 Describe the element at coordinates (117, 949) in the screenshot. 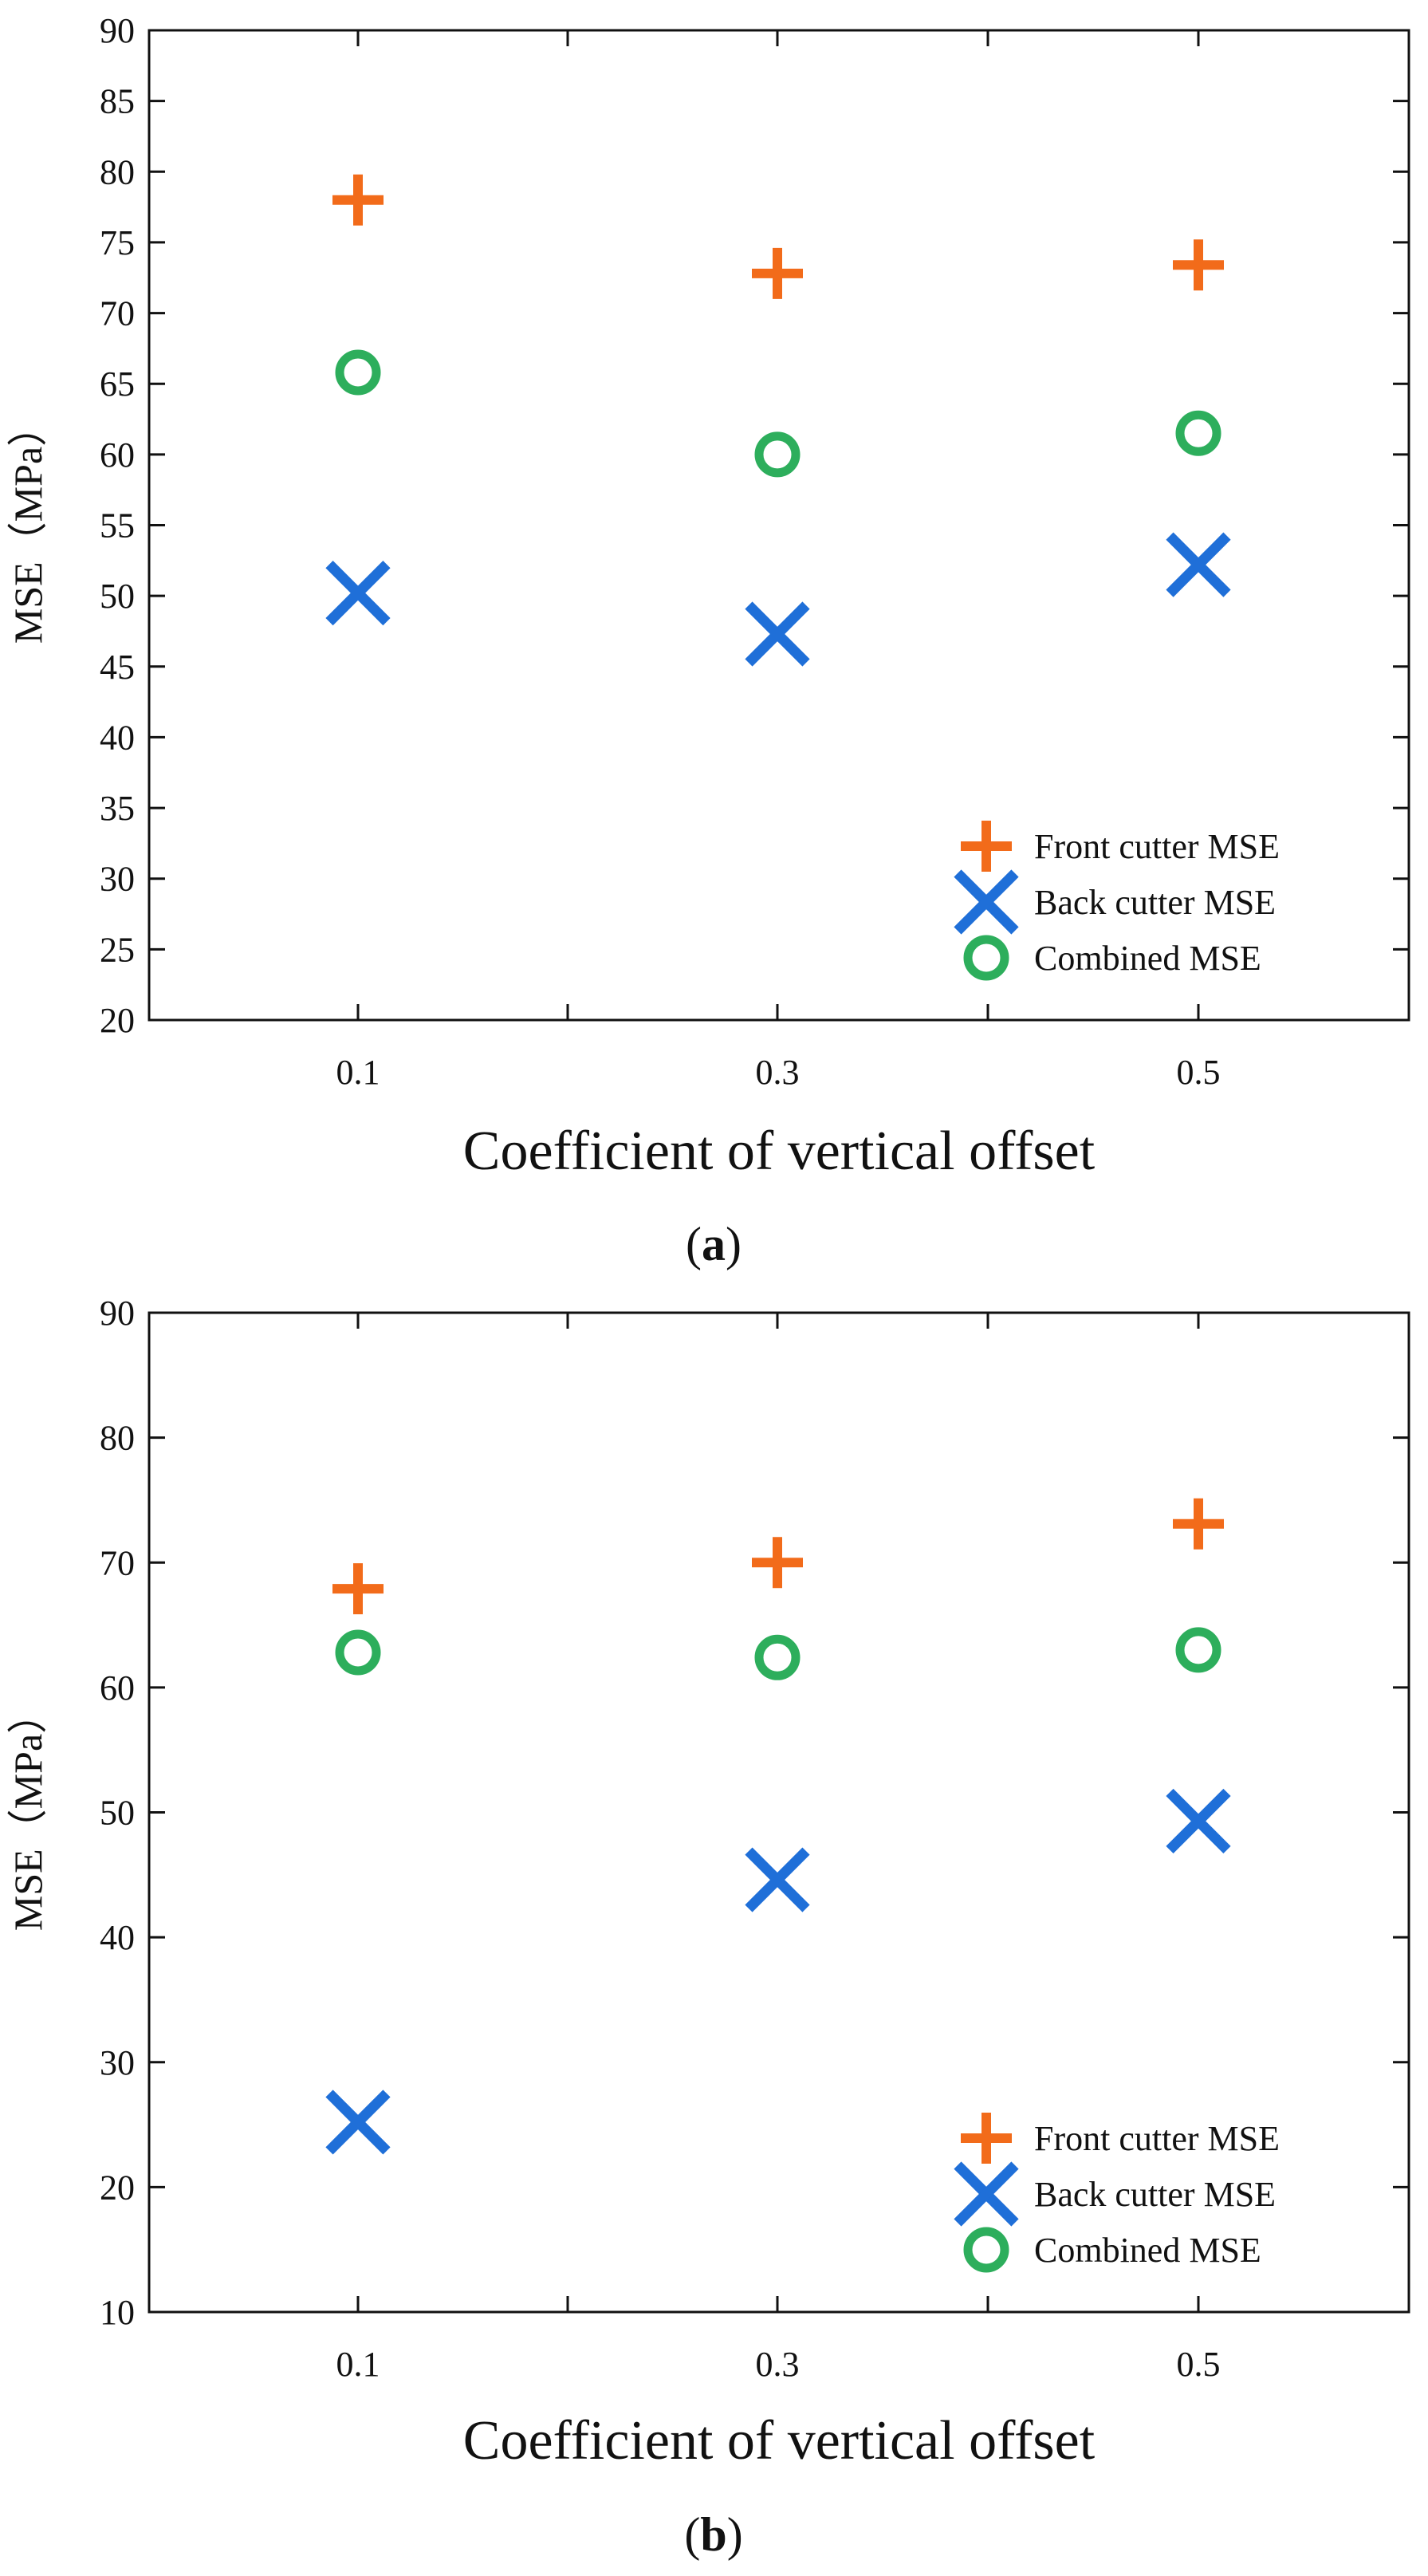

I see `y-tick-label: 25` at that location.